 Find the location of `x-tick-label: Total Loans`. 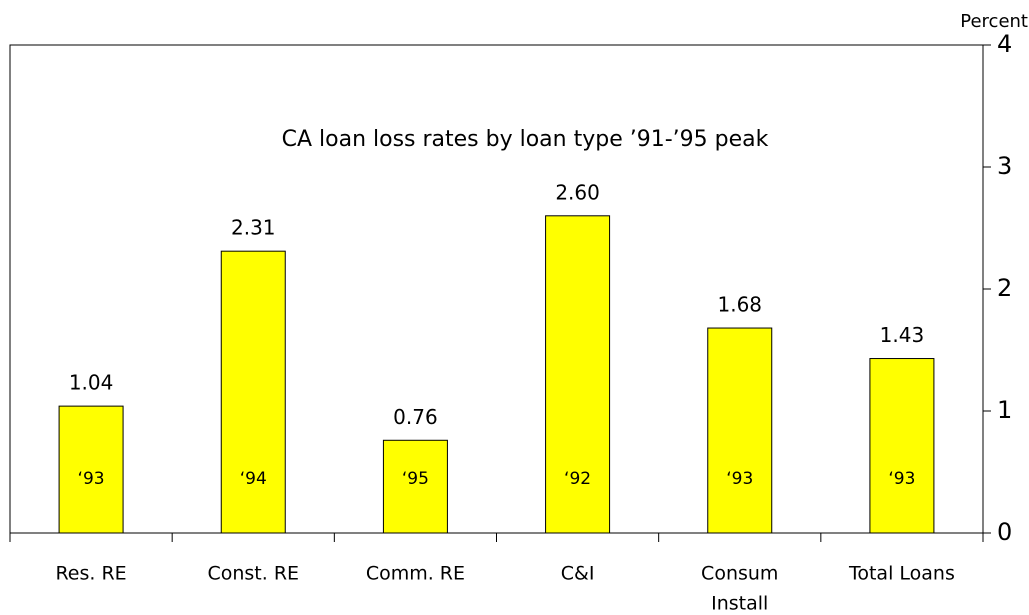

x-tick-label: Total Loans is located at coordinates (901, 574).